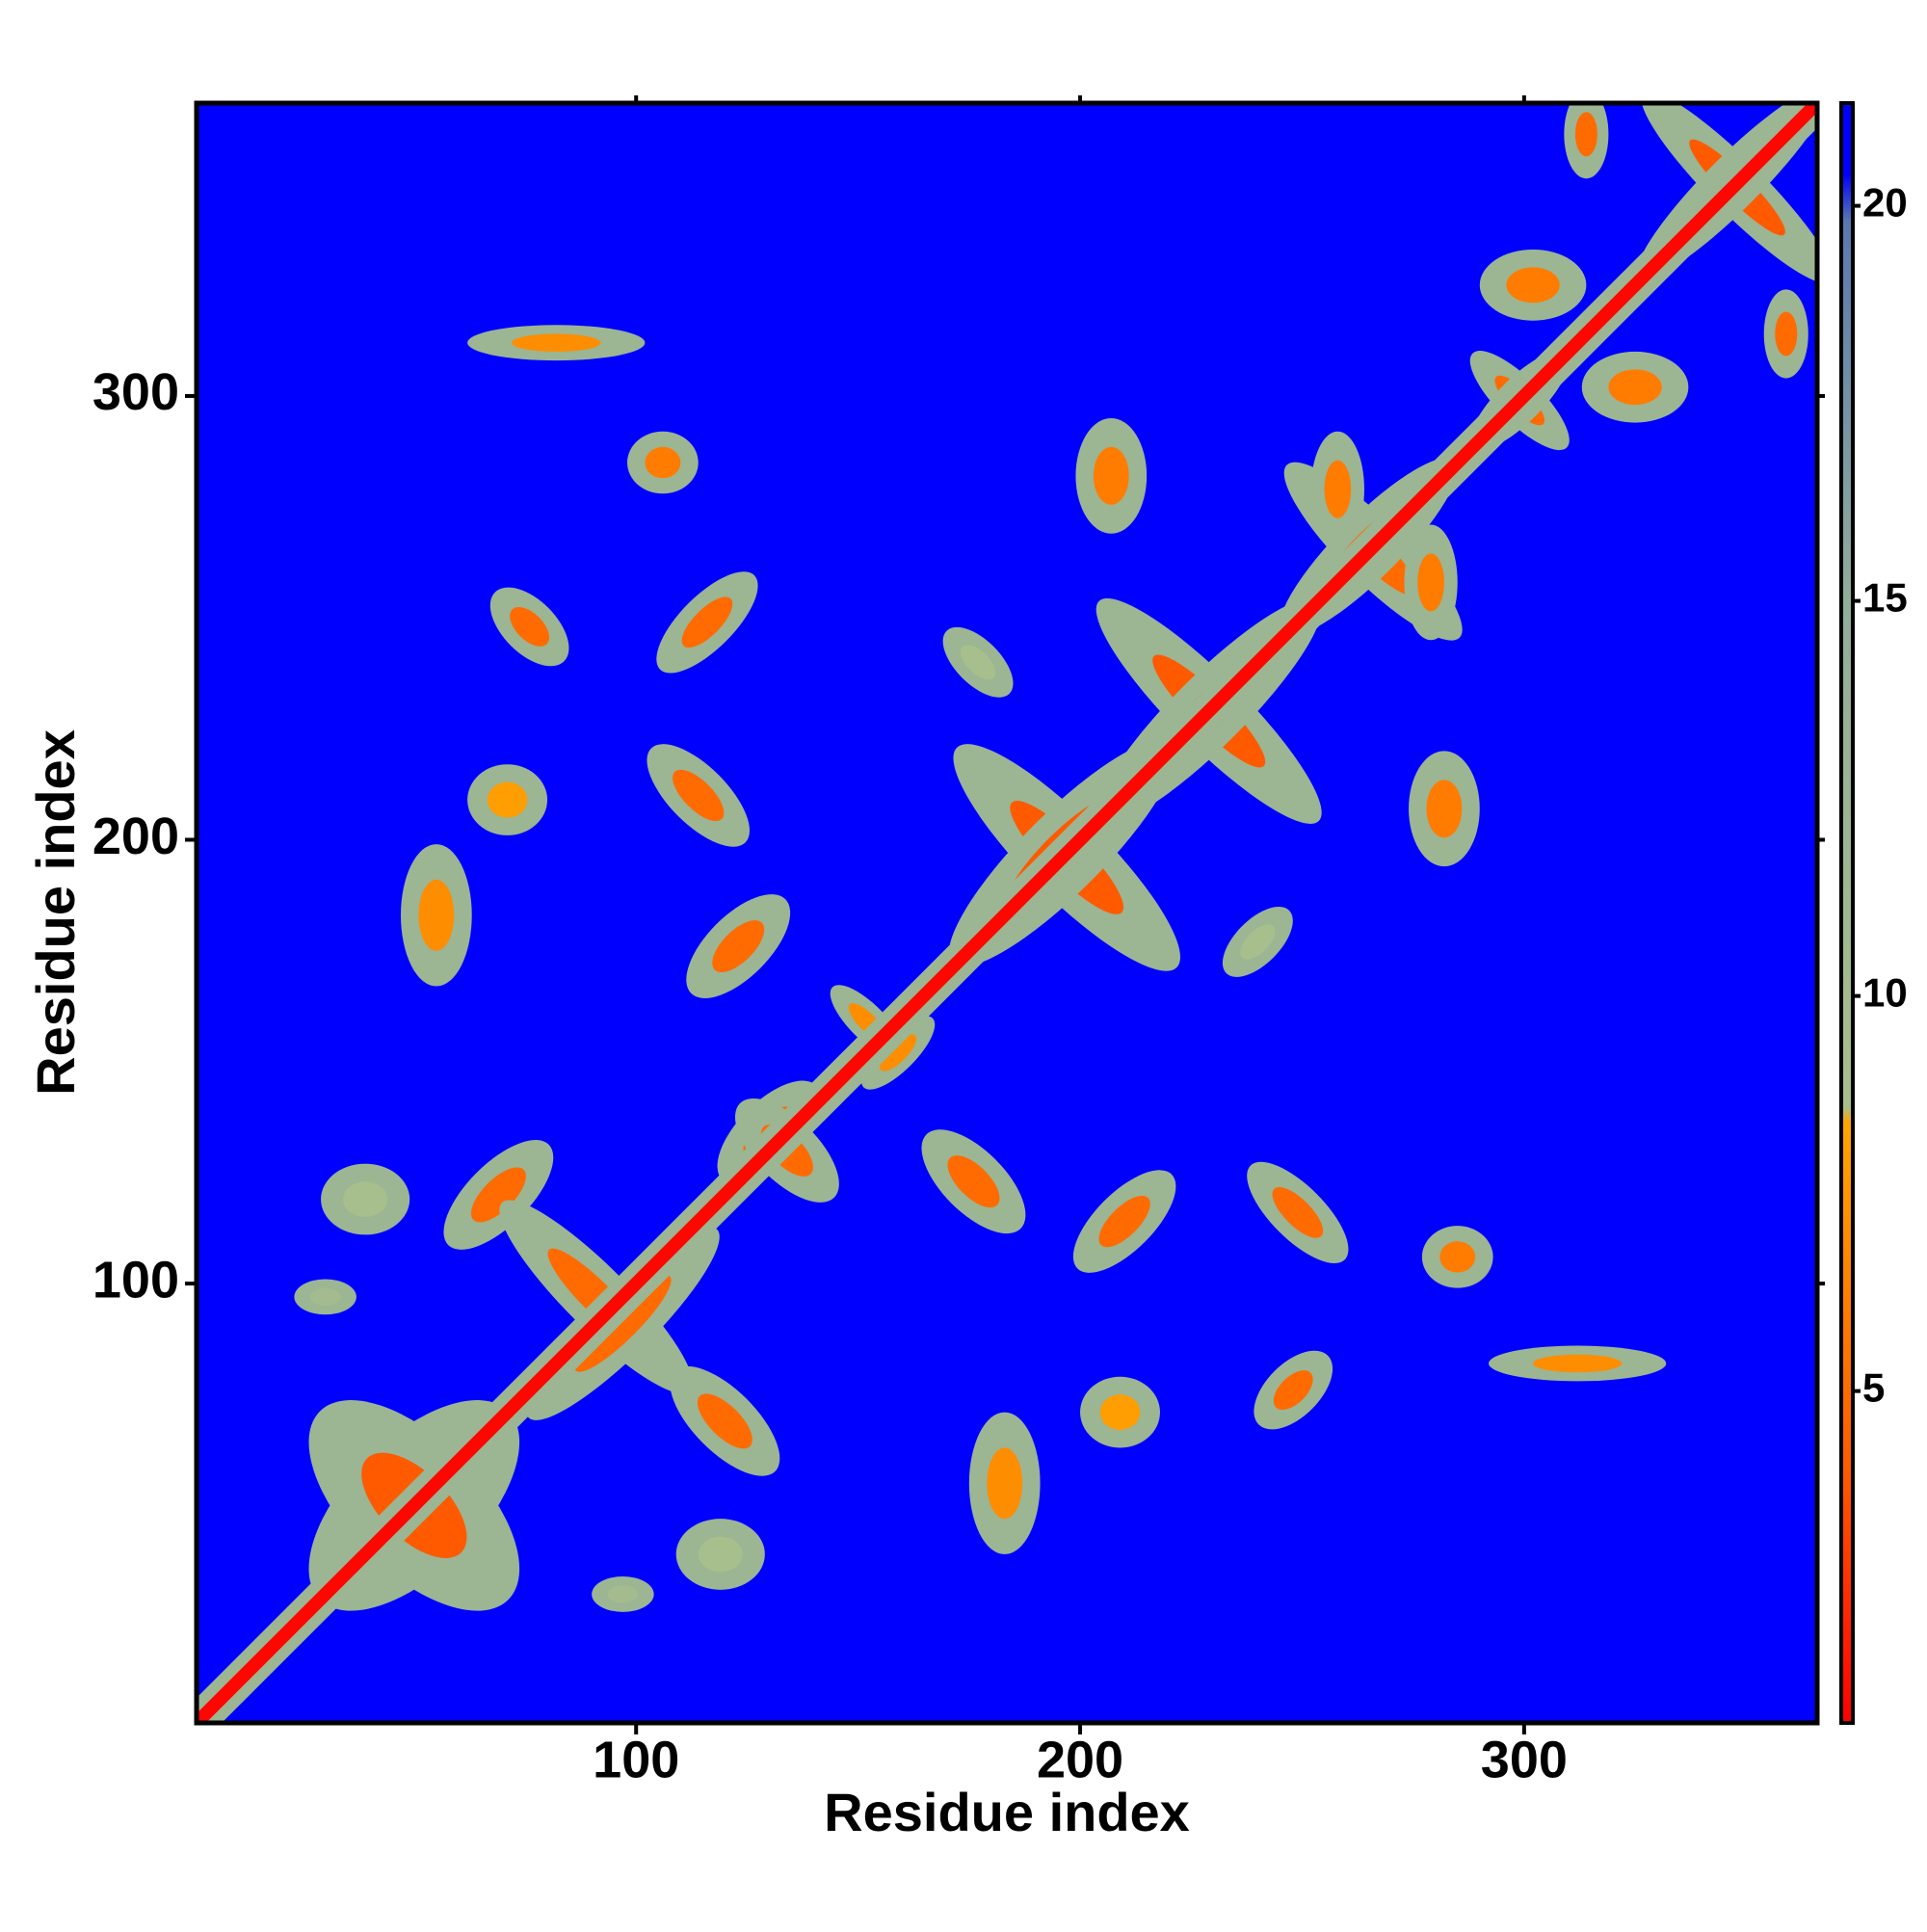  Describe the element at coordinates (1007, 1812) in the screenshot. I see `x-axis-title: Residue index` at that location.